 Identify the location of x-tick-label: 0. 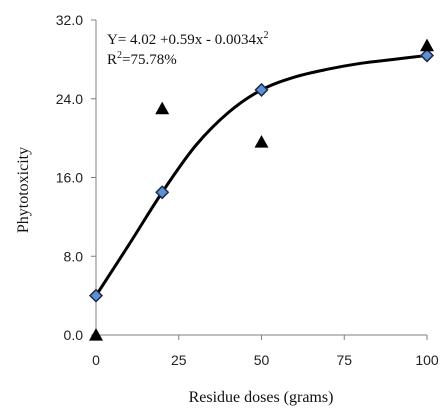
(96, 360).